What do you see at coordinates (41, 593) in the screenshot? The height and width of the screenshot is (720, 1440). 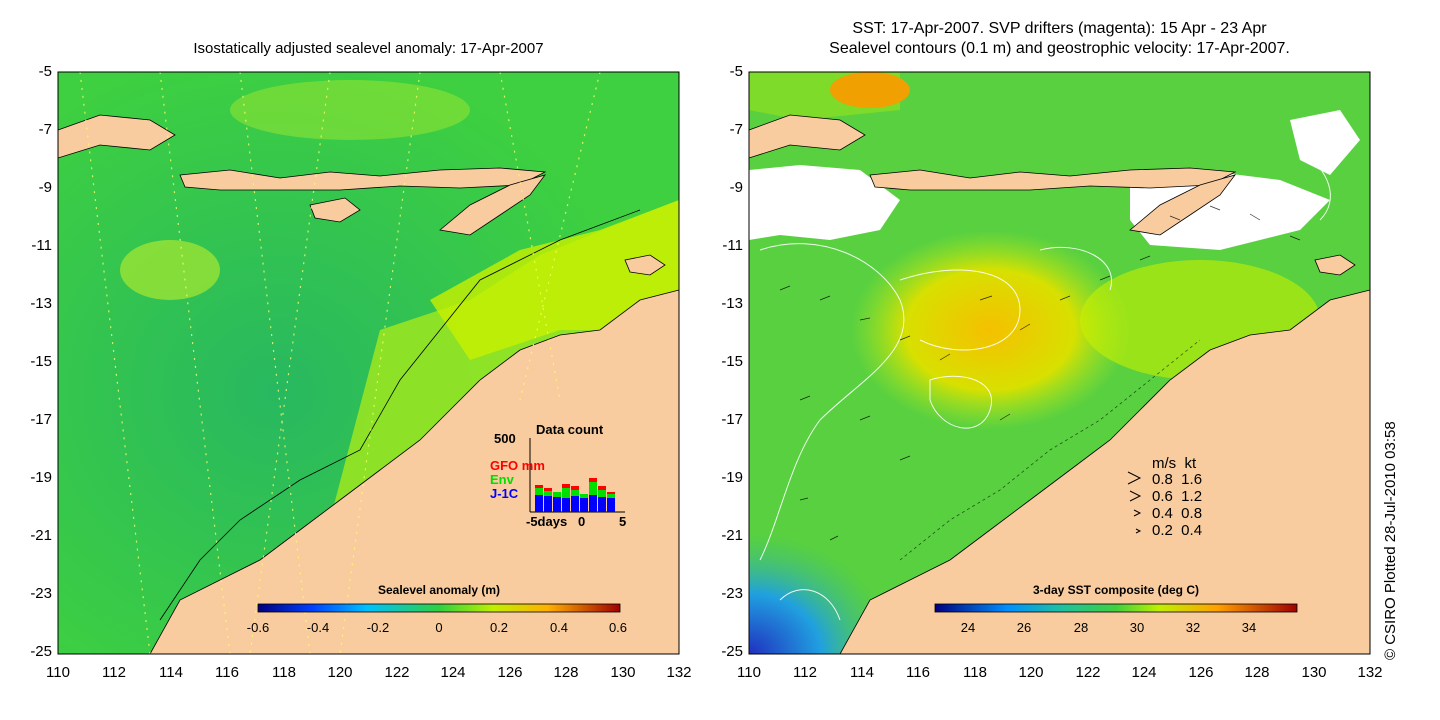 I see `left-y-tick: -23` at bounding box center [41, 593].